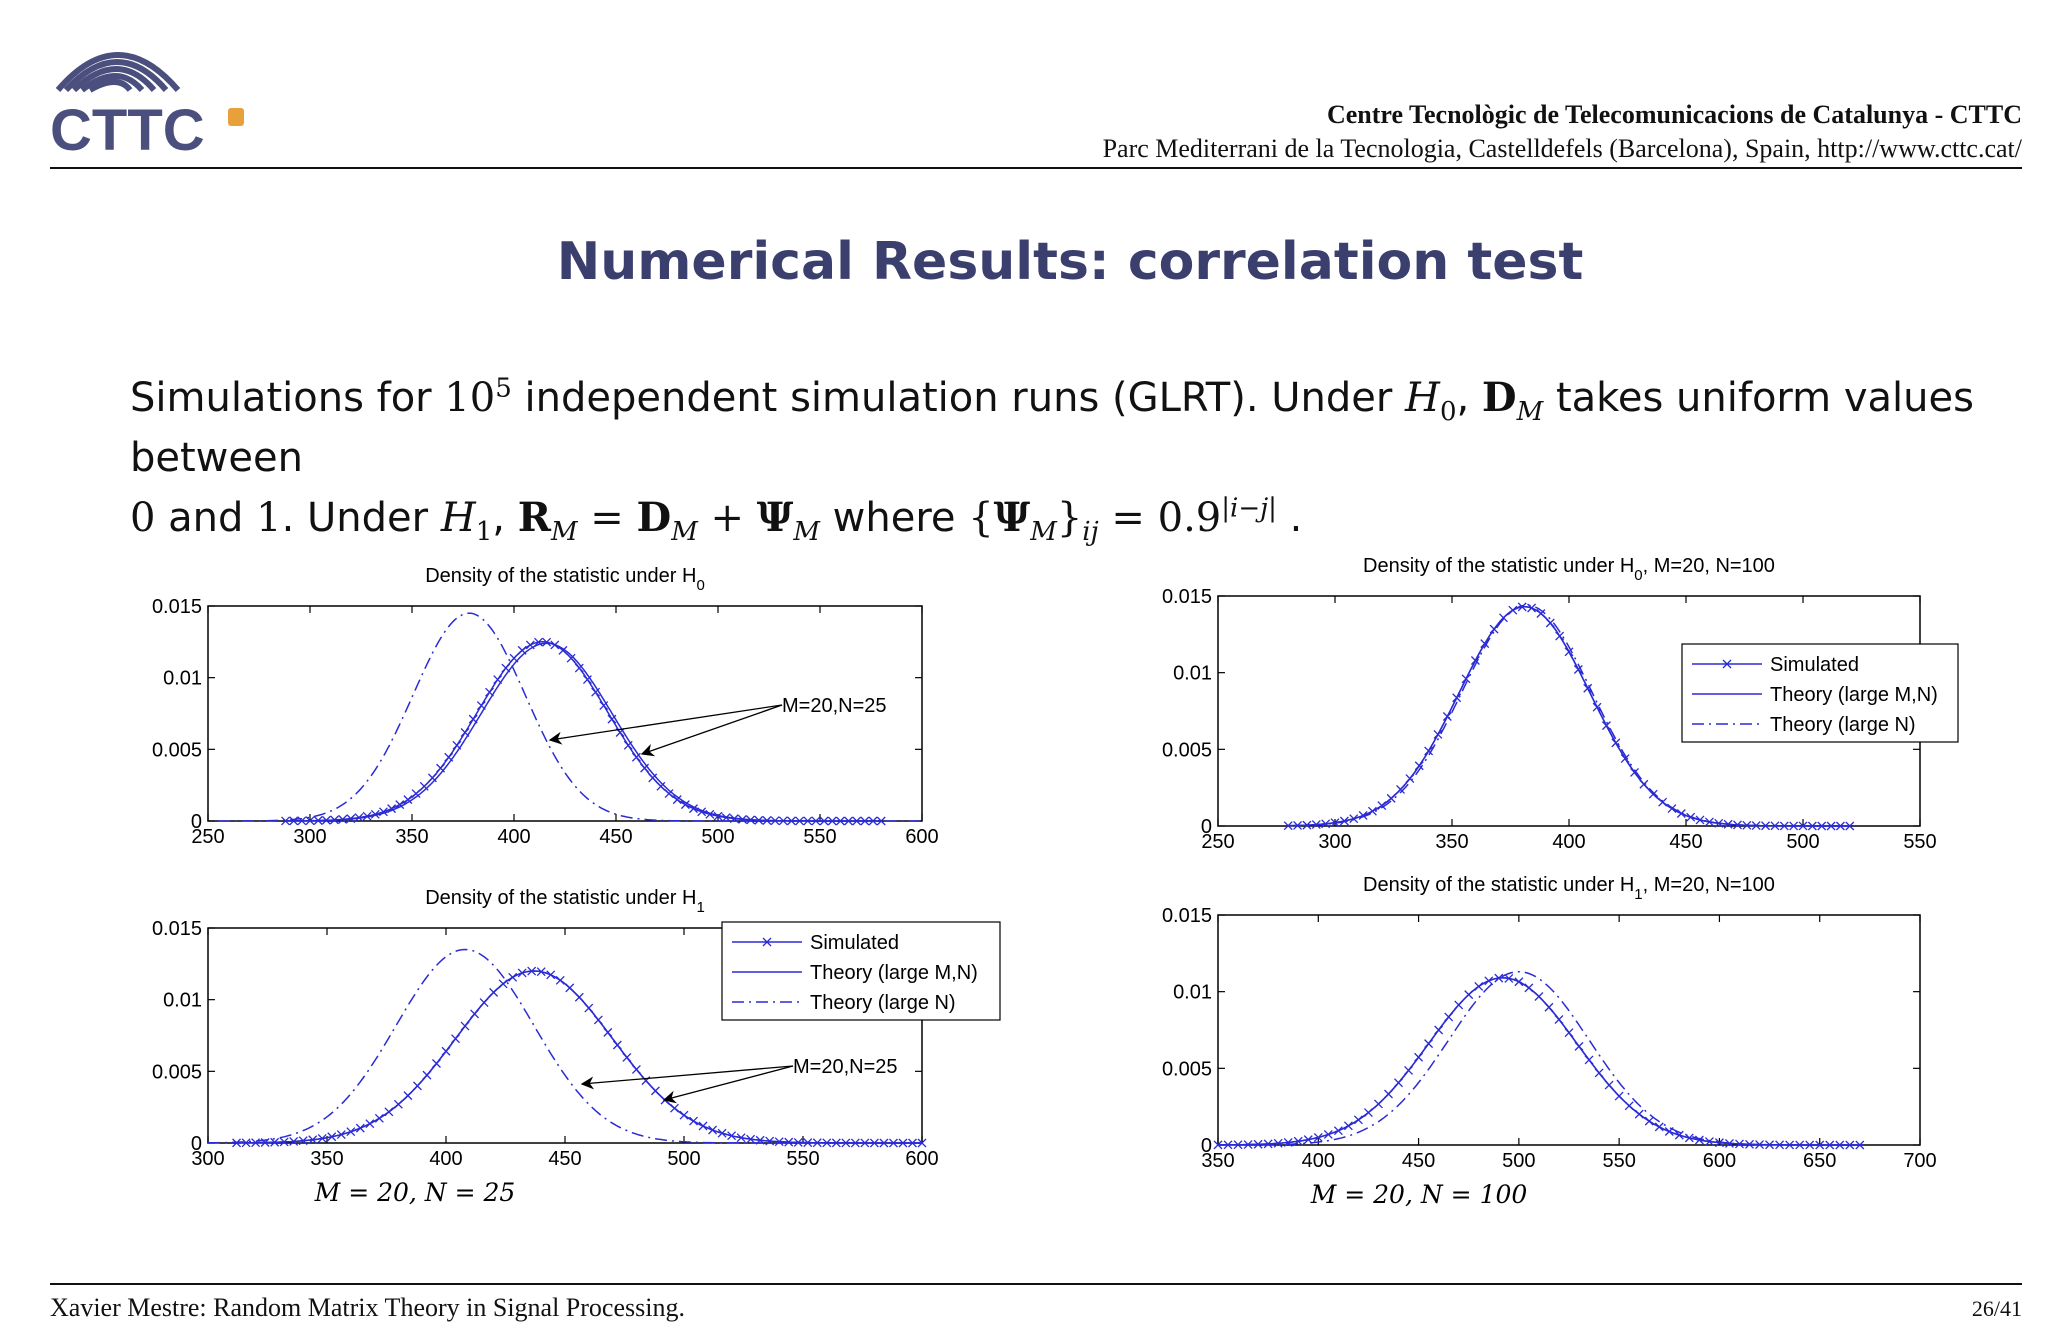 This screenshot has width=2048, height=1340. What do you see at coordinates (1819, 1161) in the screenshot?
I see `x-tick-label: 650` at bounding box center [1819, 1161].